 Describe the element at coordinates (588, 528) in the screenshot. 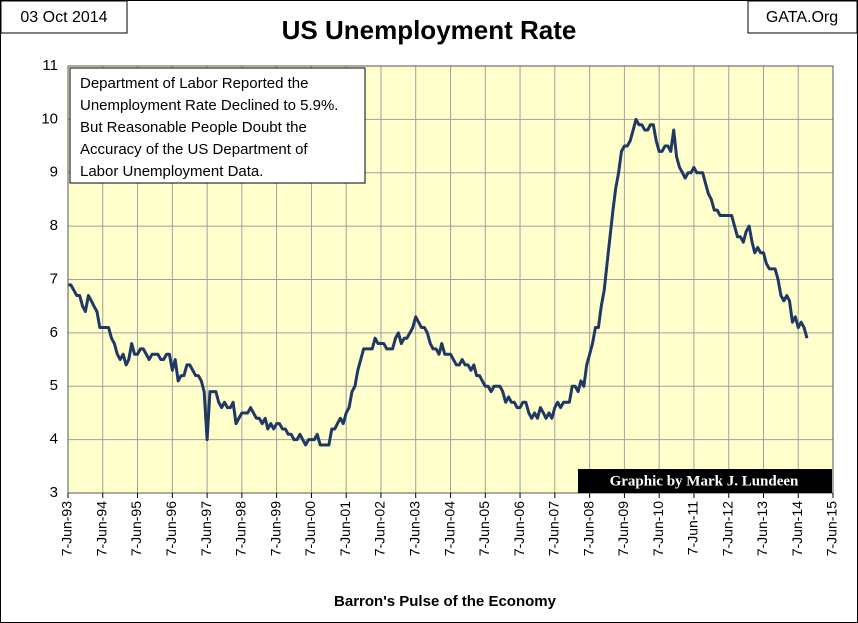

I see `x-tick-label: 7-Jun-08` at that location.